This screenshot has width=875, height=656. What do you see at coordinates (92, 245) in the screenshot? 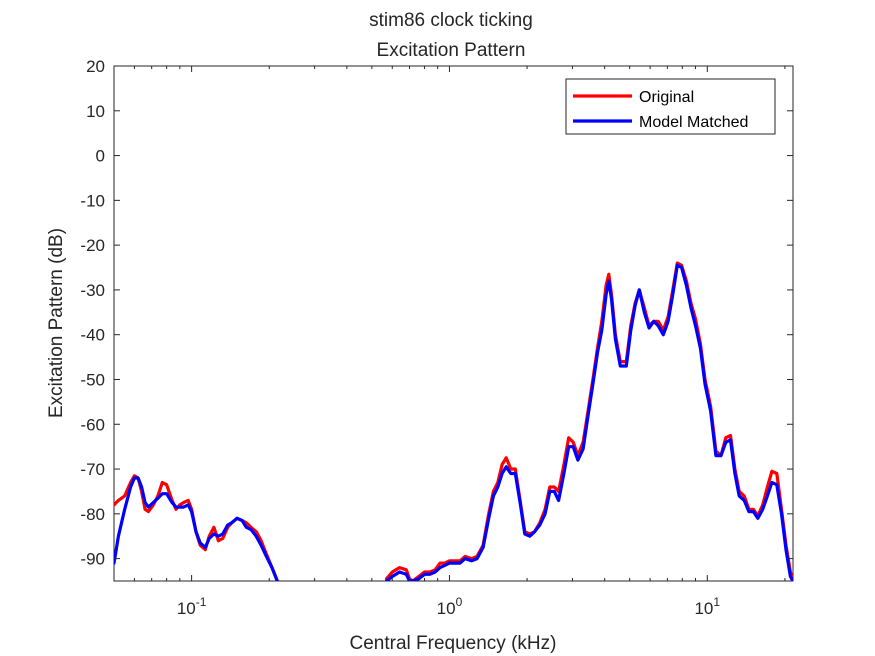
I see `y-tick-label: -20` at bounding box center [92, 245].